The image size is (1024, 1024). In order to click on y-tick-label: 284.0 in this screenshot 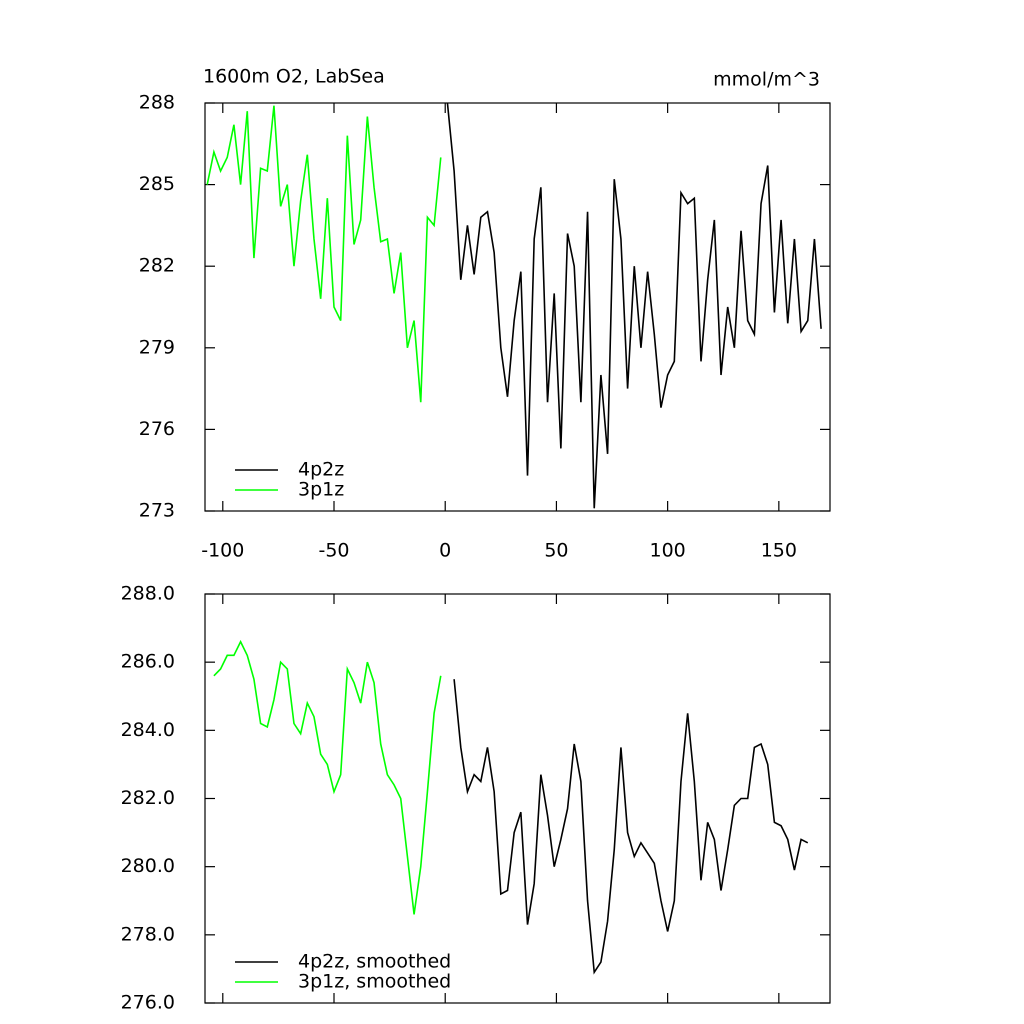, I will do `click(148, 730)`.